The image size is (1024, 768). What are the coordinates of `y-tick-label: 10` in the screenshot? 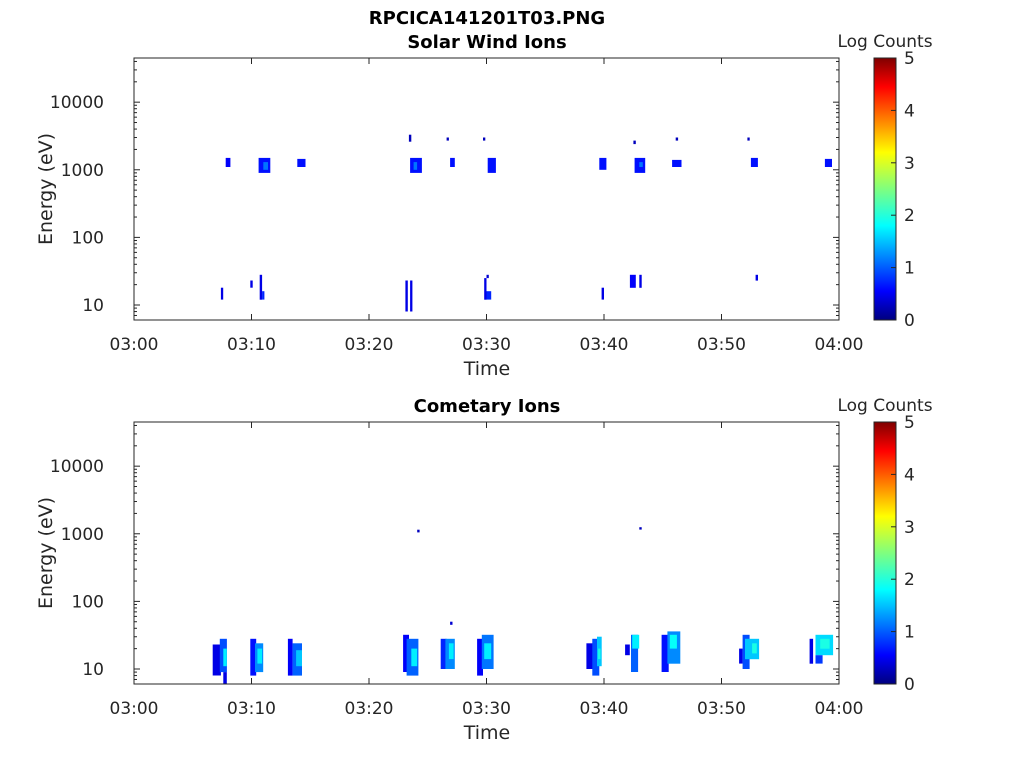 It's located at (93, 306).